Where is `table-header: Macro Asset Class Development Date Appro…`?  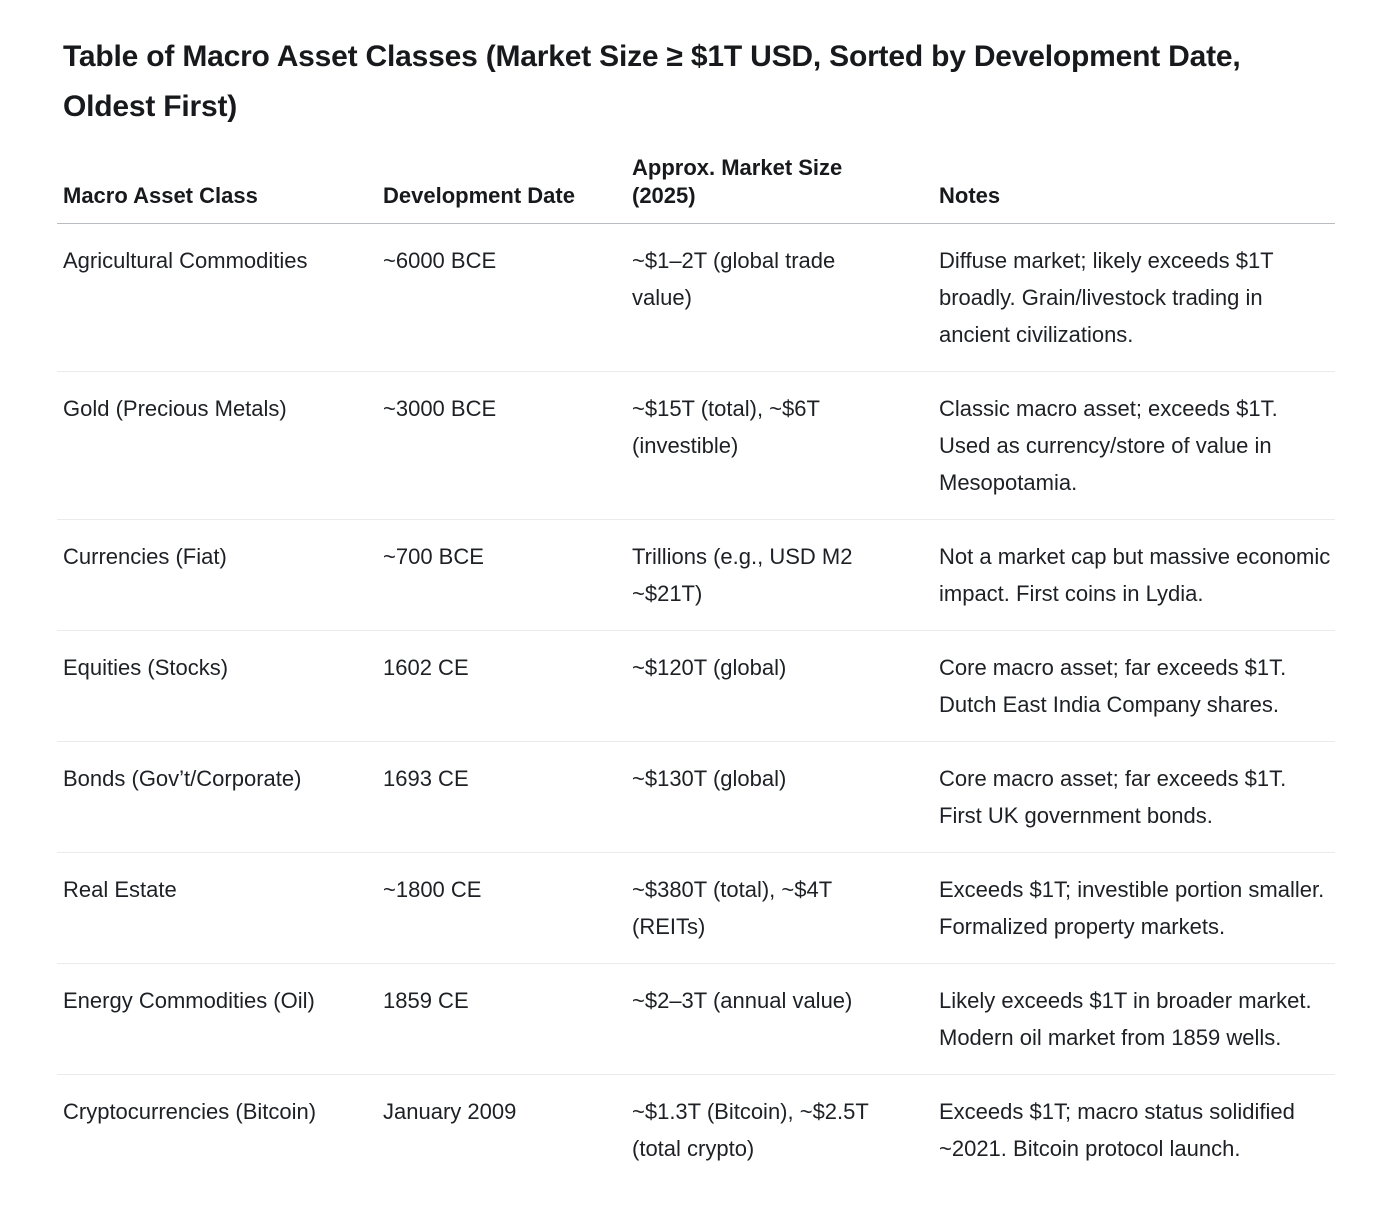
table-header: Macro Asset Class Development Date Appro… is located at coordinates (696, 189).